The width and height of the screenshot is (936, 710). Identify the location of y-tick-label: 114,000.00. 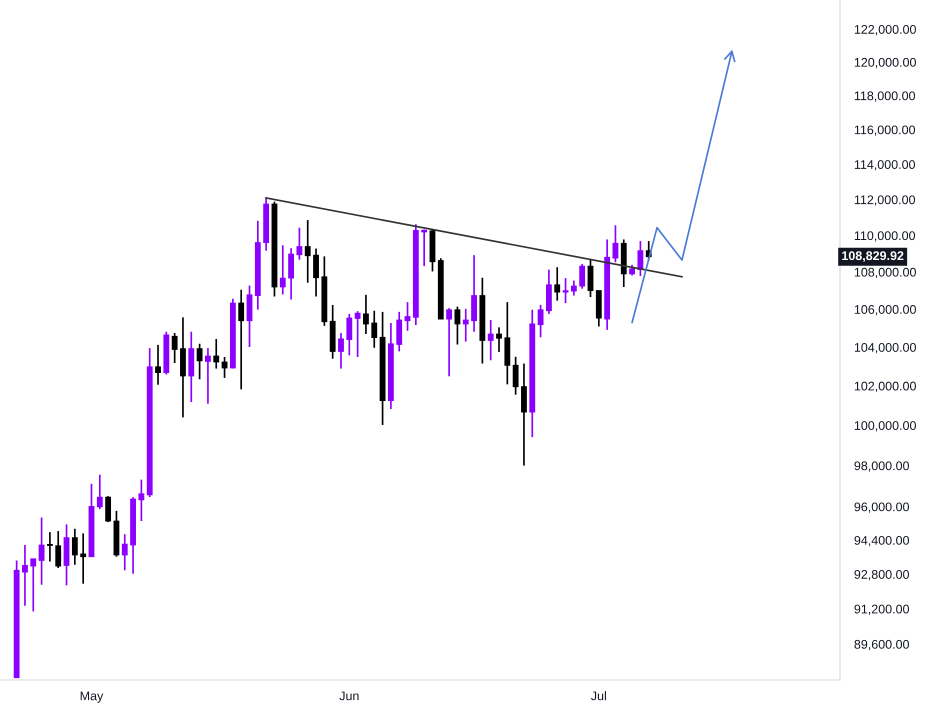
(885, 165).